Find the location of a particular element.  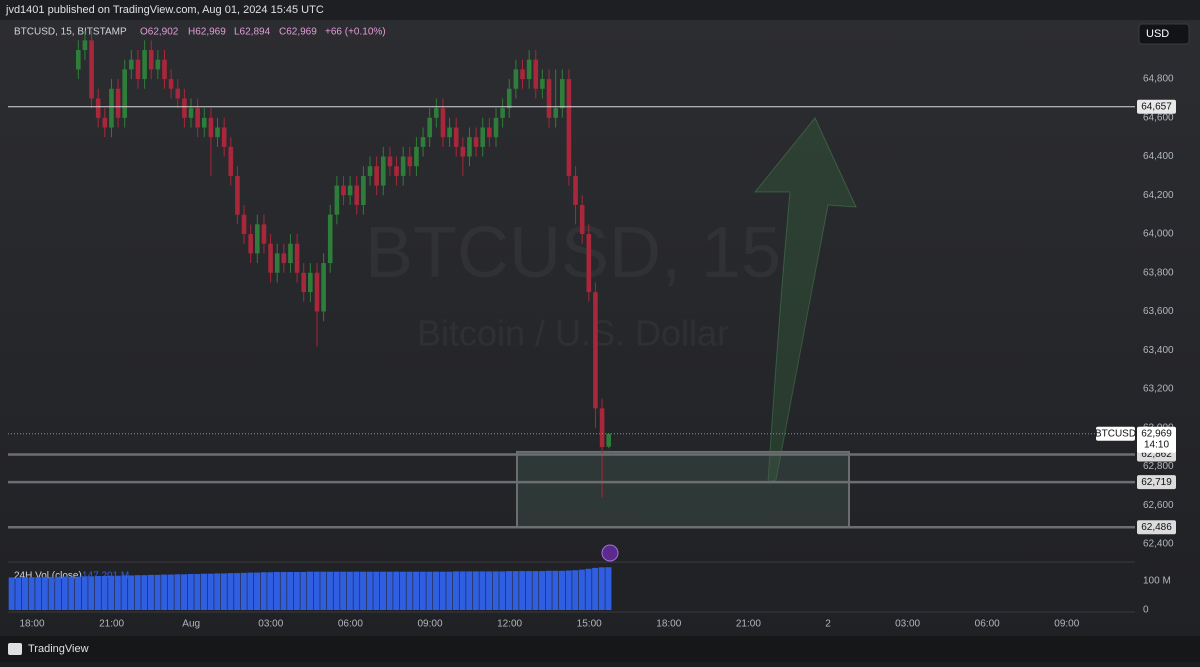

event-icon is located at coordinates (610, 553).